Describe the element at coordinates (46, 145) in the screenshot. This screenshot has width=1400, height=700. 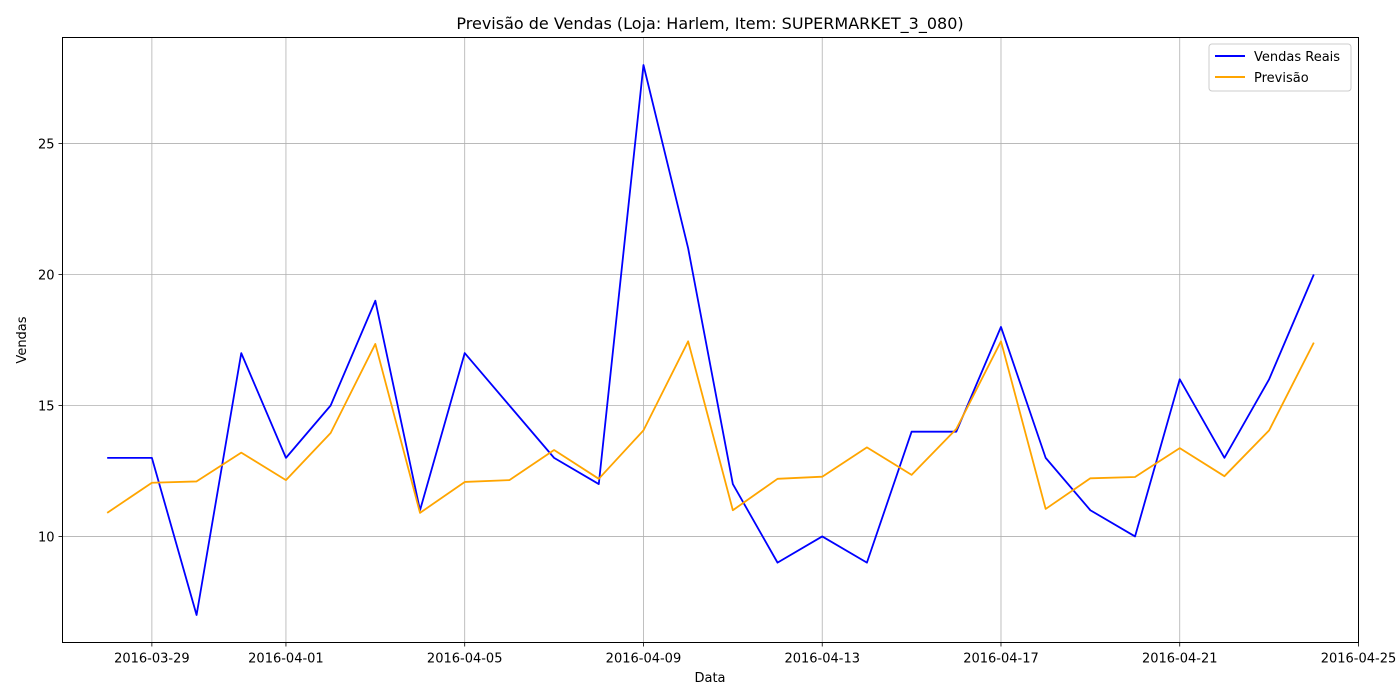
I see `y-tick-label: 25` at that location.